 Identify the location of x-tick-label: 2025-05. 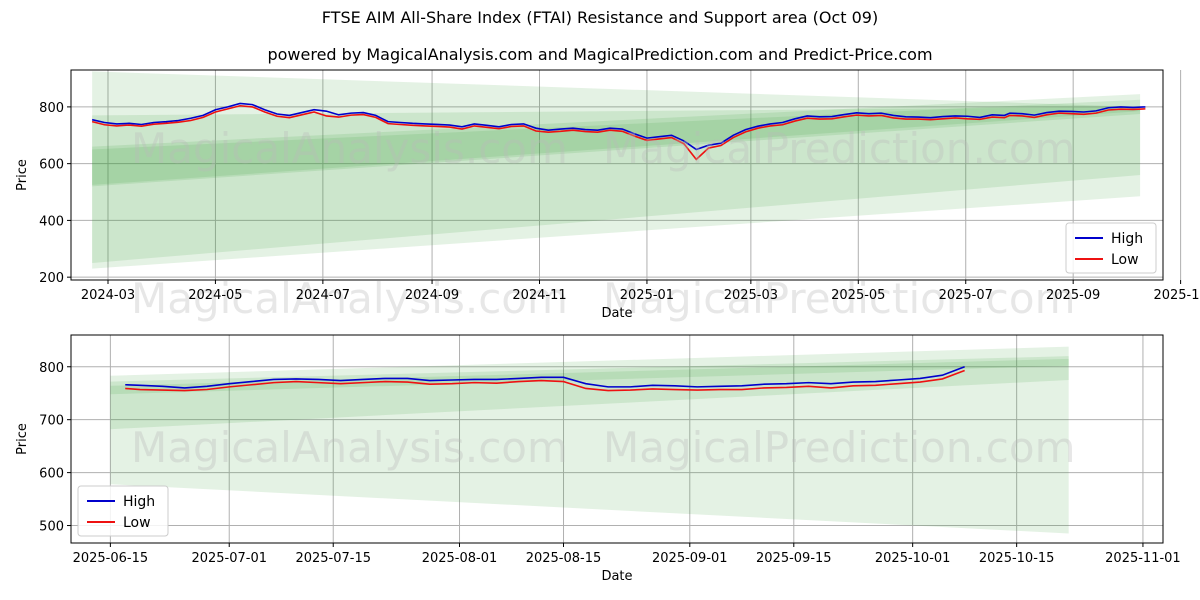
(858, 295).